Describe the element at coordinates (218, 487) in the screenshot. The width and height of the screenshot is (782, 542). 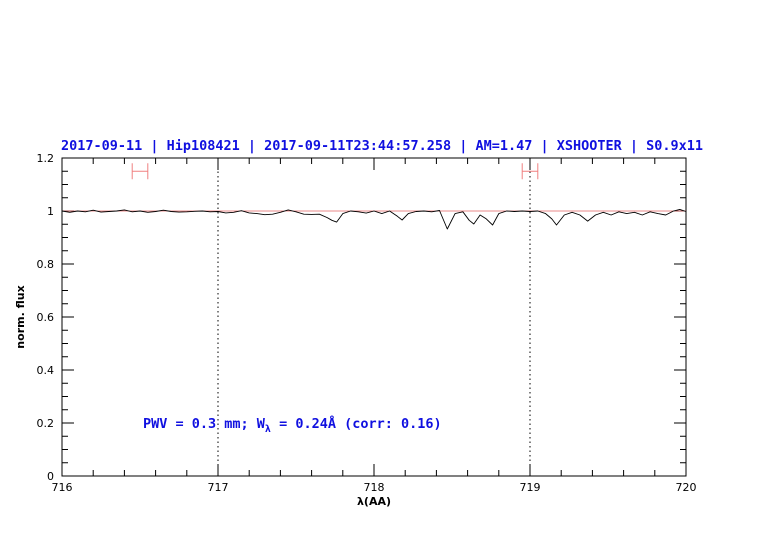
I see `x-tick-label: 717` at that location.